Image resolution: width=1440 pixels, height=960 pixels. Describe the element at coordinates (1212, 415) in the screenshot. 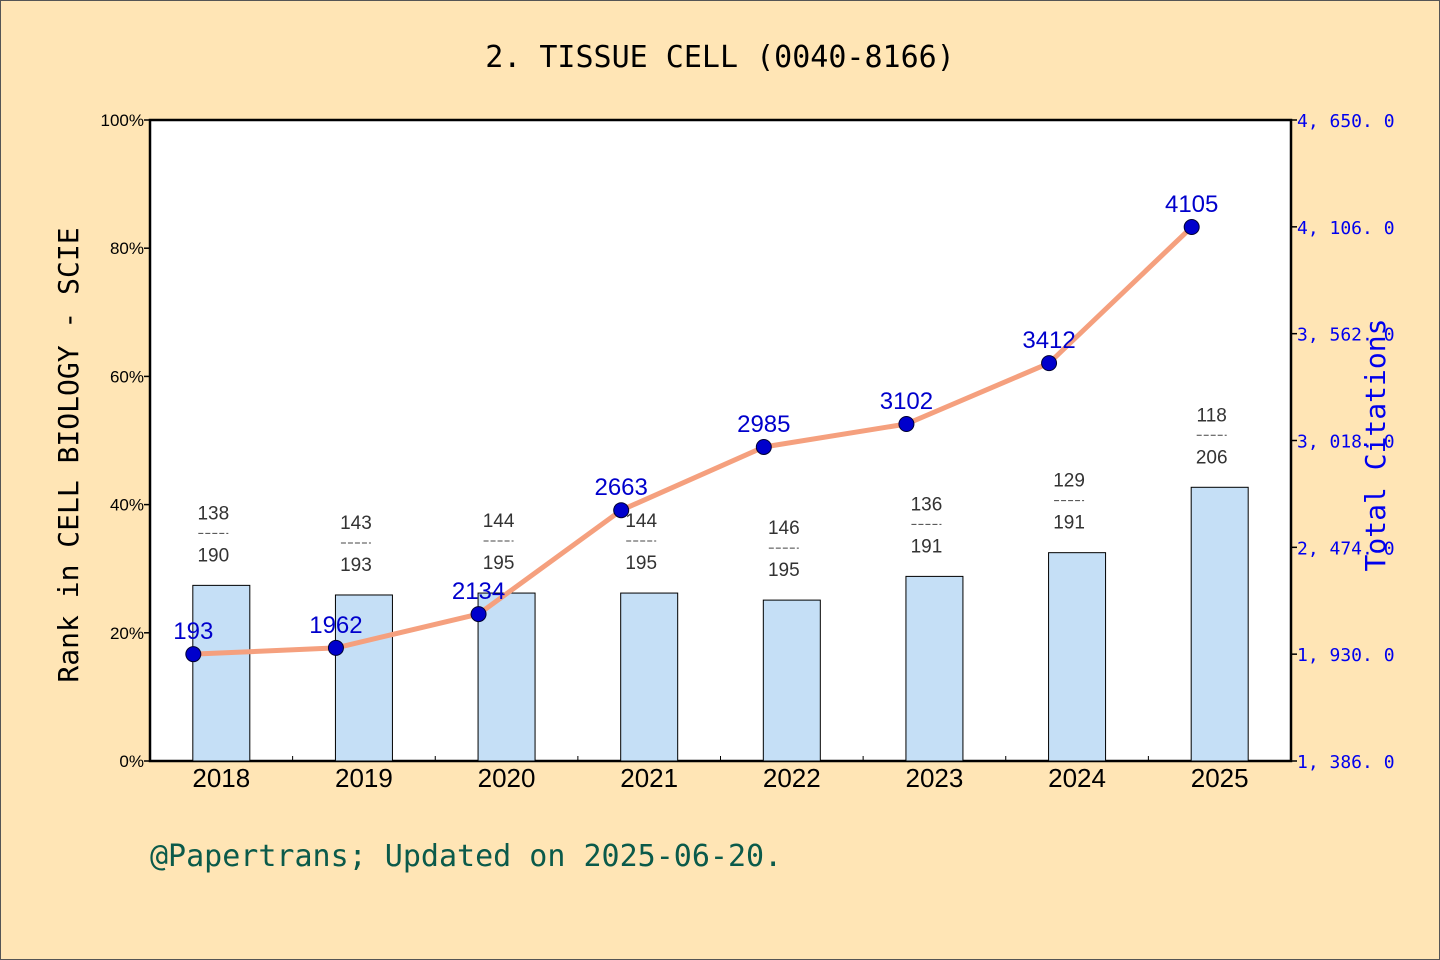

I see `rank-label-2025: 118` at that location.